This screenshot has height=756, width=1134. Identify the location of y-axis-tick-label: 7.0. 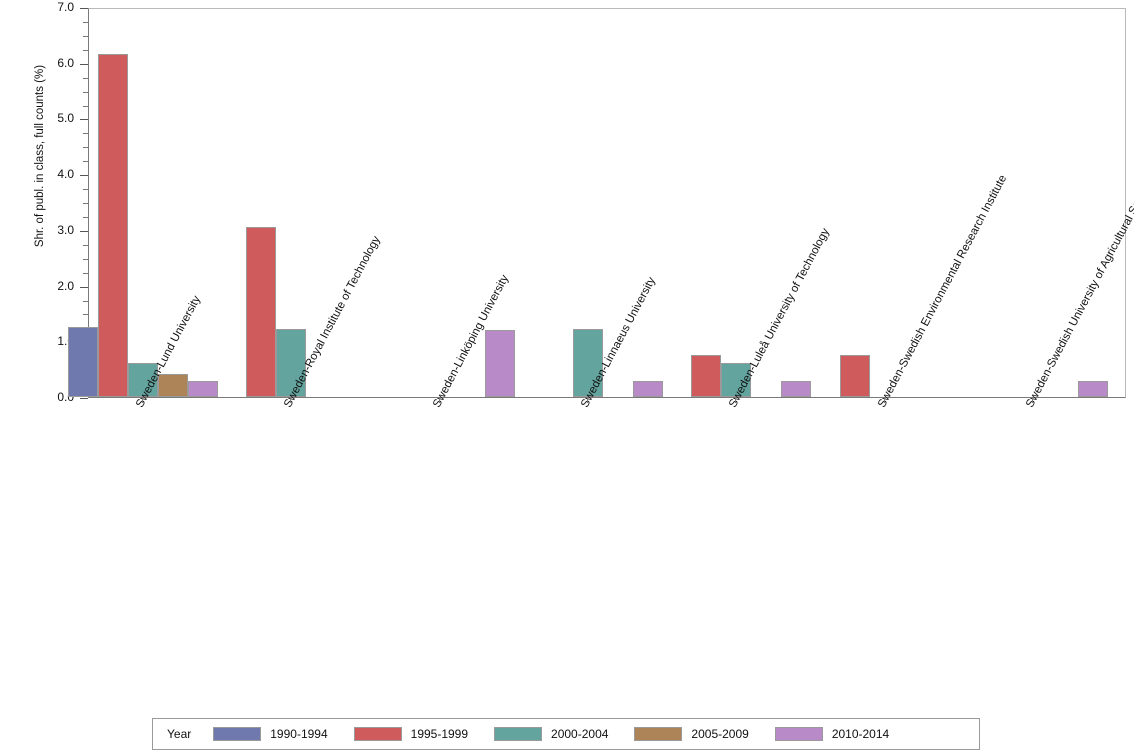
(65, 7).